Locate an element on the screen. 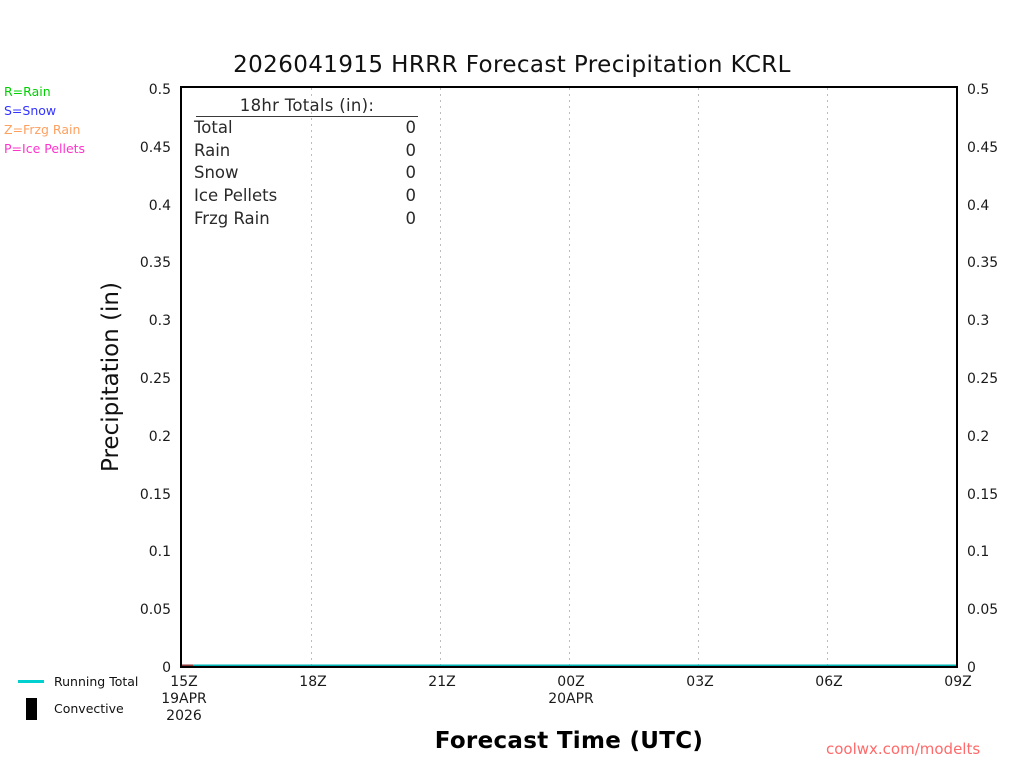  totals-rows: Total 0 Rain 0 Snow 0 Ice Pellets 0 Frzg Rain 0 is located at coordinates (319, 174).